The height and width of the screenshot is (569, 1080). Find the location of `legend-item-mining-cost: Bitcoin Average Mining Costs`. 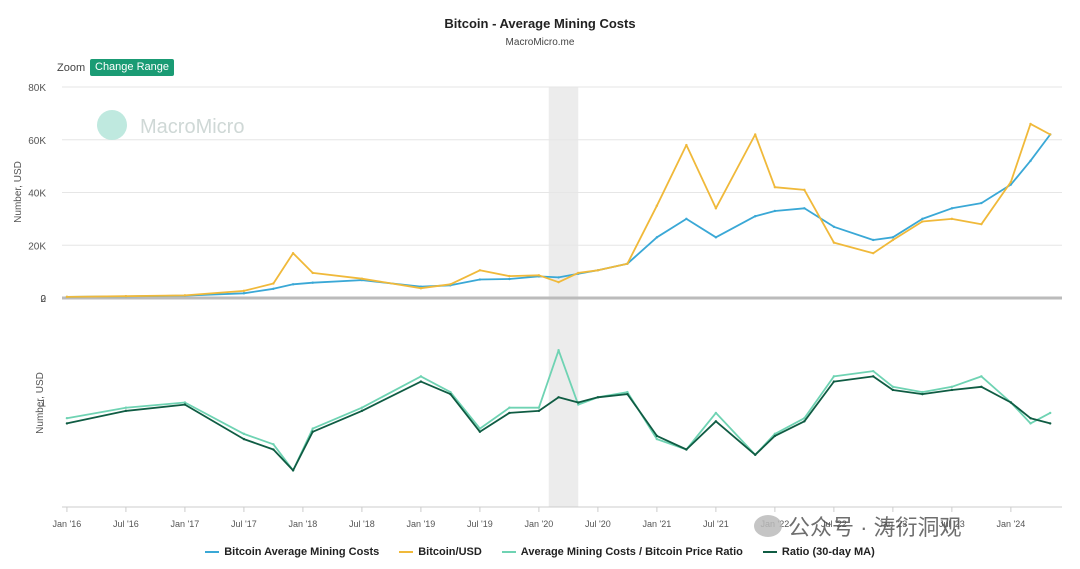

legend-item-mining-cost: Bitcoin Average Mining Costs is located at coordinates (292, 552).